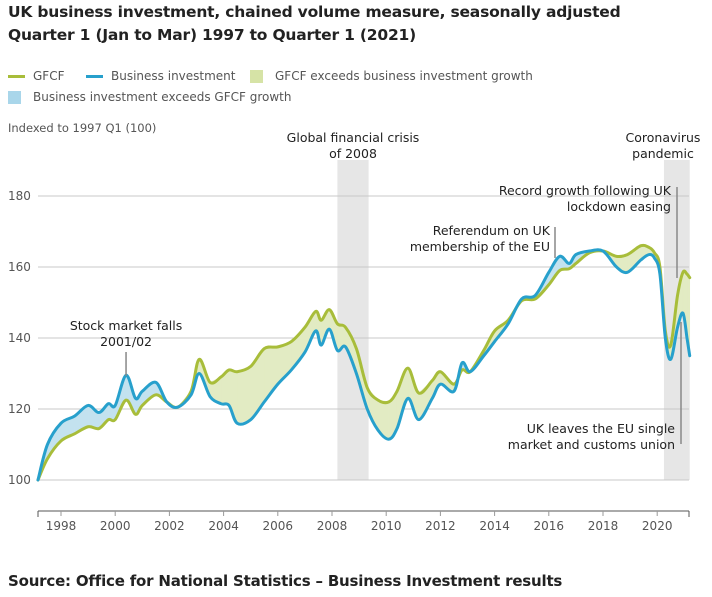 Image resolution: width=712 pixels, height=597 pixels. Describe the element at coordinates (173, 76) in the screenshot. I see `legend-label: Business investment` at that location.